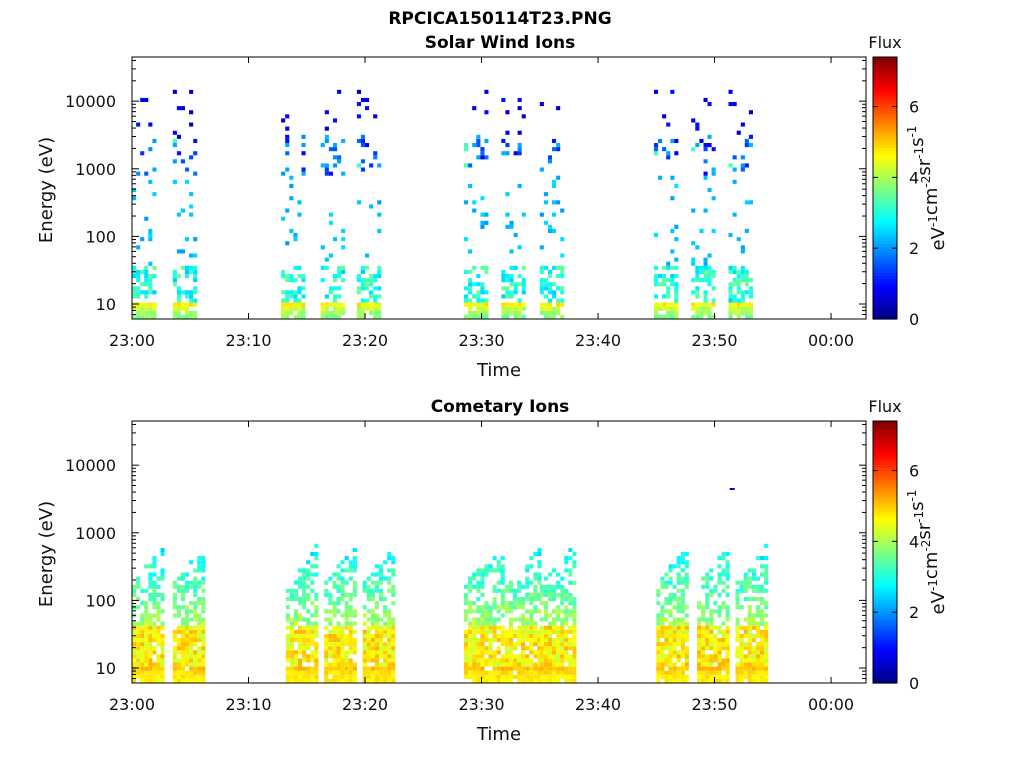 This screenshot has width=1024, height=768. Describe the element at coordinates (90, 101) in the screenshot. I see `y-tick-label: 10000` at that location.